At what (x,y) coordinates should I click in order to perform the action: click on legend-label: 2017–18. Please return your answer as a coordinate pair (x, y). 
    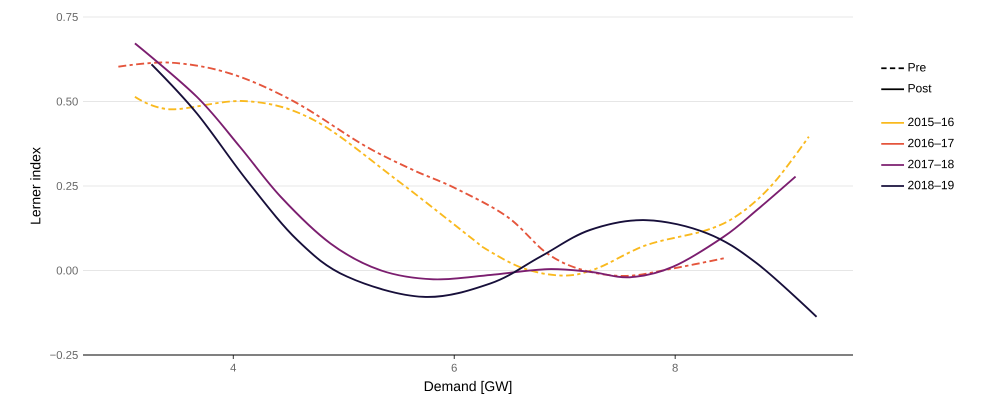
    Looking at the image, I should click on (931, 164).